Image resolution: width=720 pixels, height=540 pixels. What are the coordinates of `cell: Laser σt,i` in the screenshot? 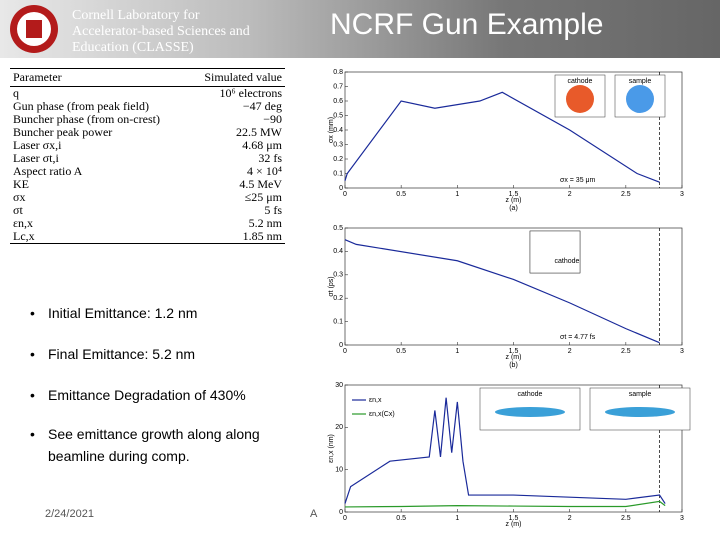 It's located at (36, 158).